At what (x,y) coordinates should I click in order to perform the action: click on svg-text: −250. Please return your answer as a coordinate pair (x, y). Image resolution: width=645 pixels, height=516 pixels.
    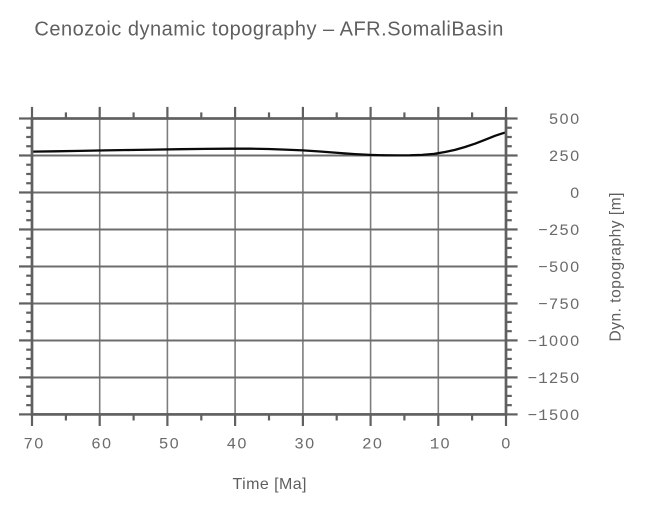
    Looking at the image, I should click on (559, 231).